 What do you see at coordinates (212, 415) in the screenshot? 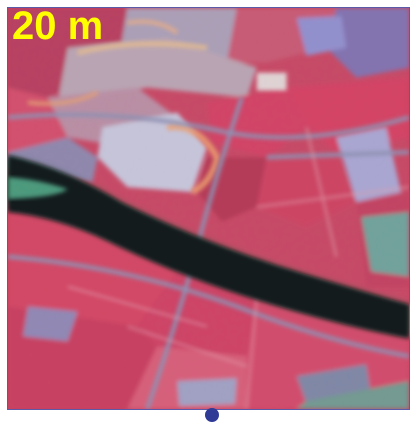
I see `marker-dot` at bounding box center [212, 415].